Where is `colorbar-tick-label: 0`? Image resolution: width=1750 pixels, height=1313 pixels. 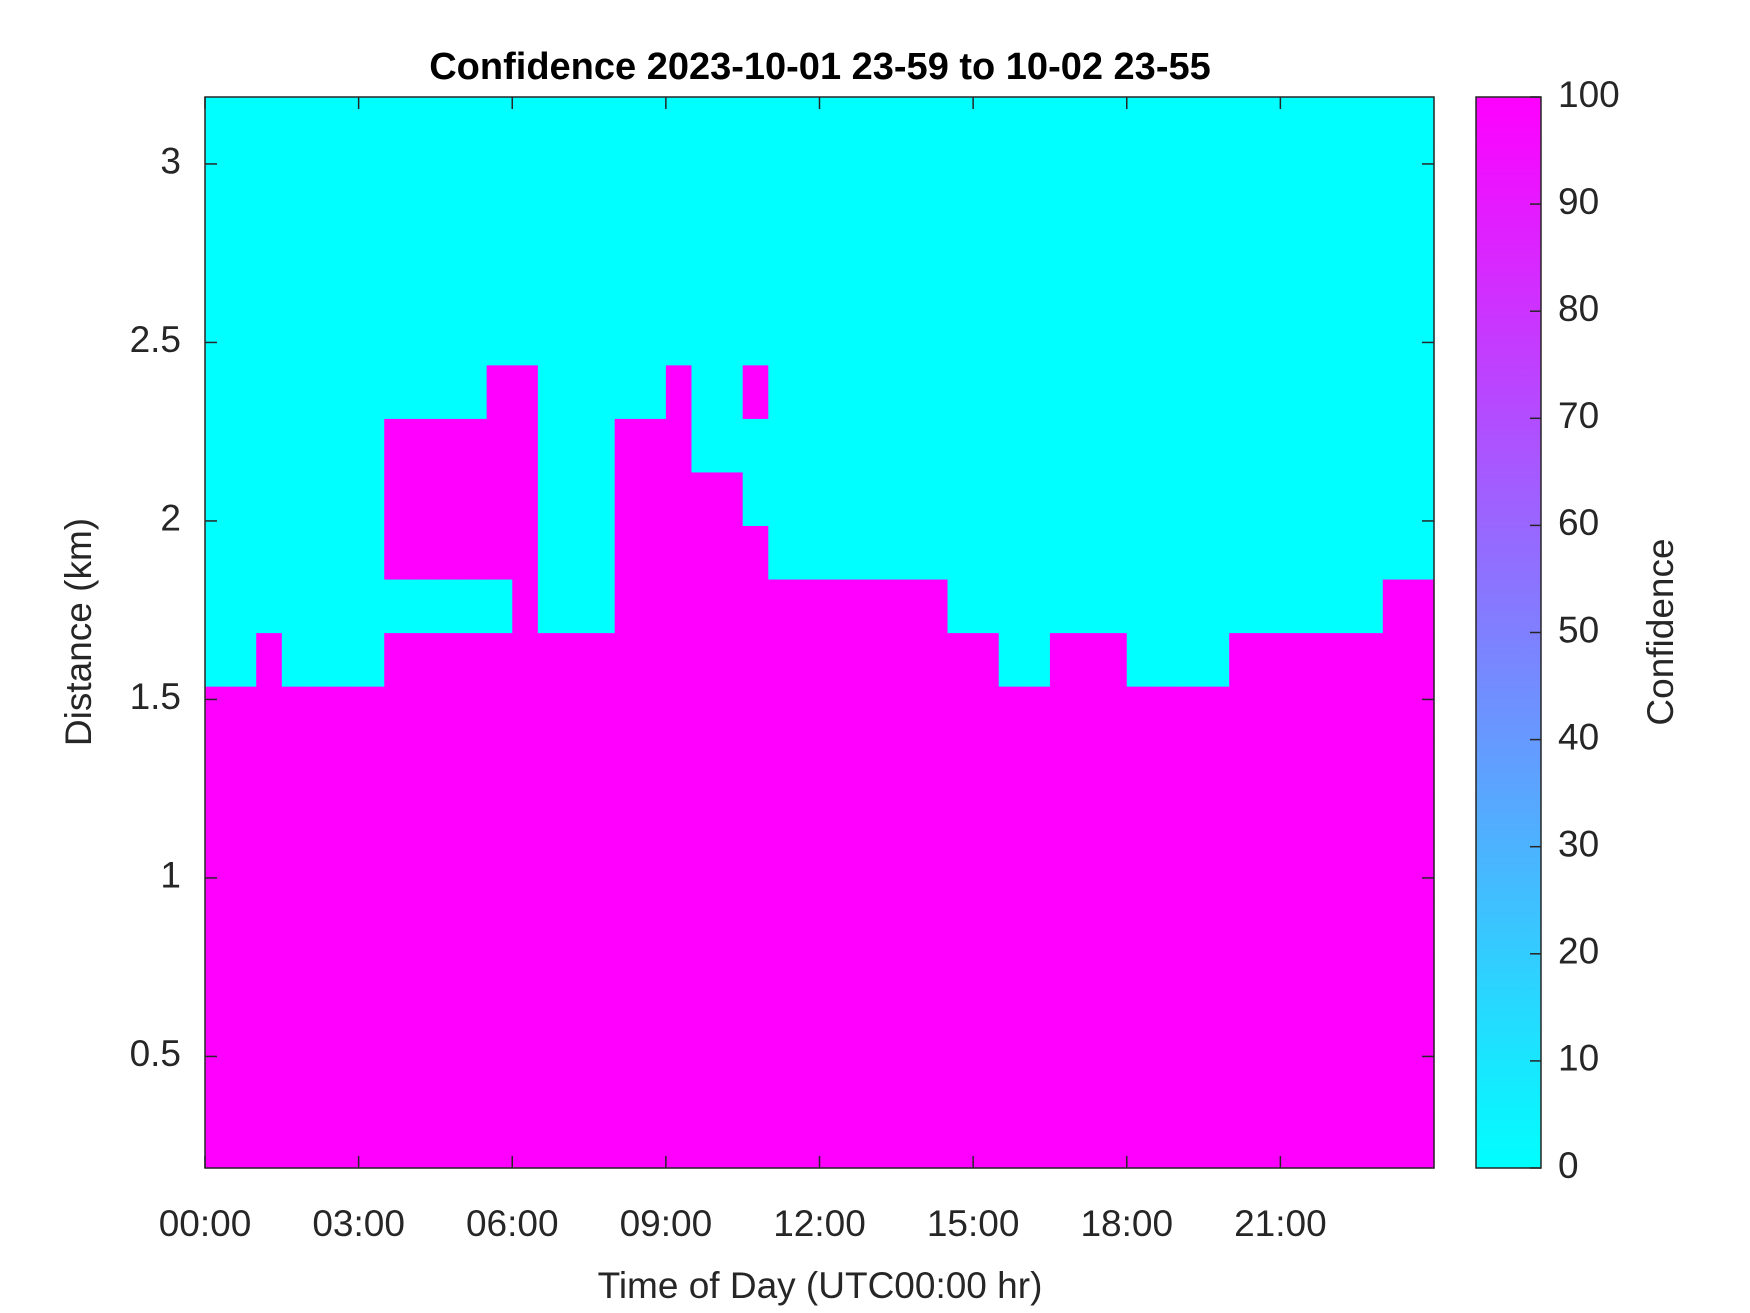
colorbar-tick-label: 0 is located at coordinates (1568, 1165).